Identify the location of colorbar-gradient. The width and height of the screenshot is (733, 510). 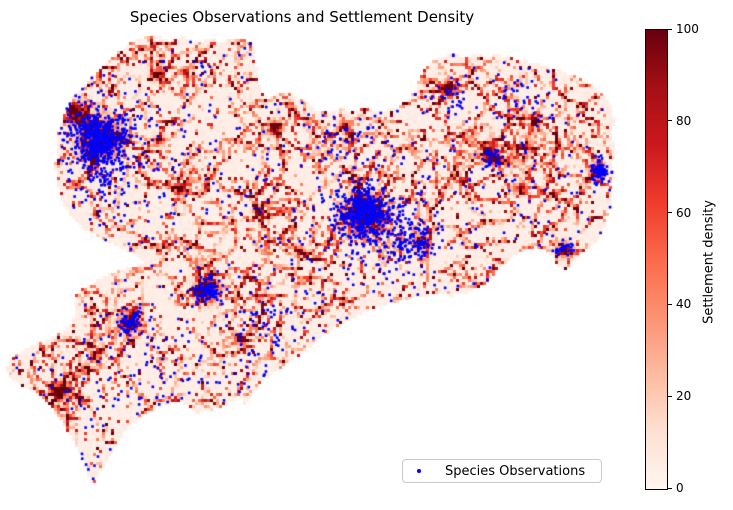
(656, 259).